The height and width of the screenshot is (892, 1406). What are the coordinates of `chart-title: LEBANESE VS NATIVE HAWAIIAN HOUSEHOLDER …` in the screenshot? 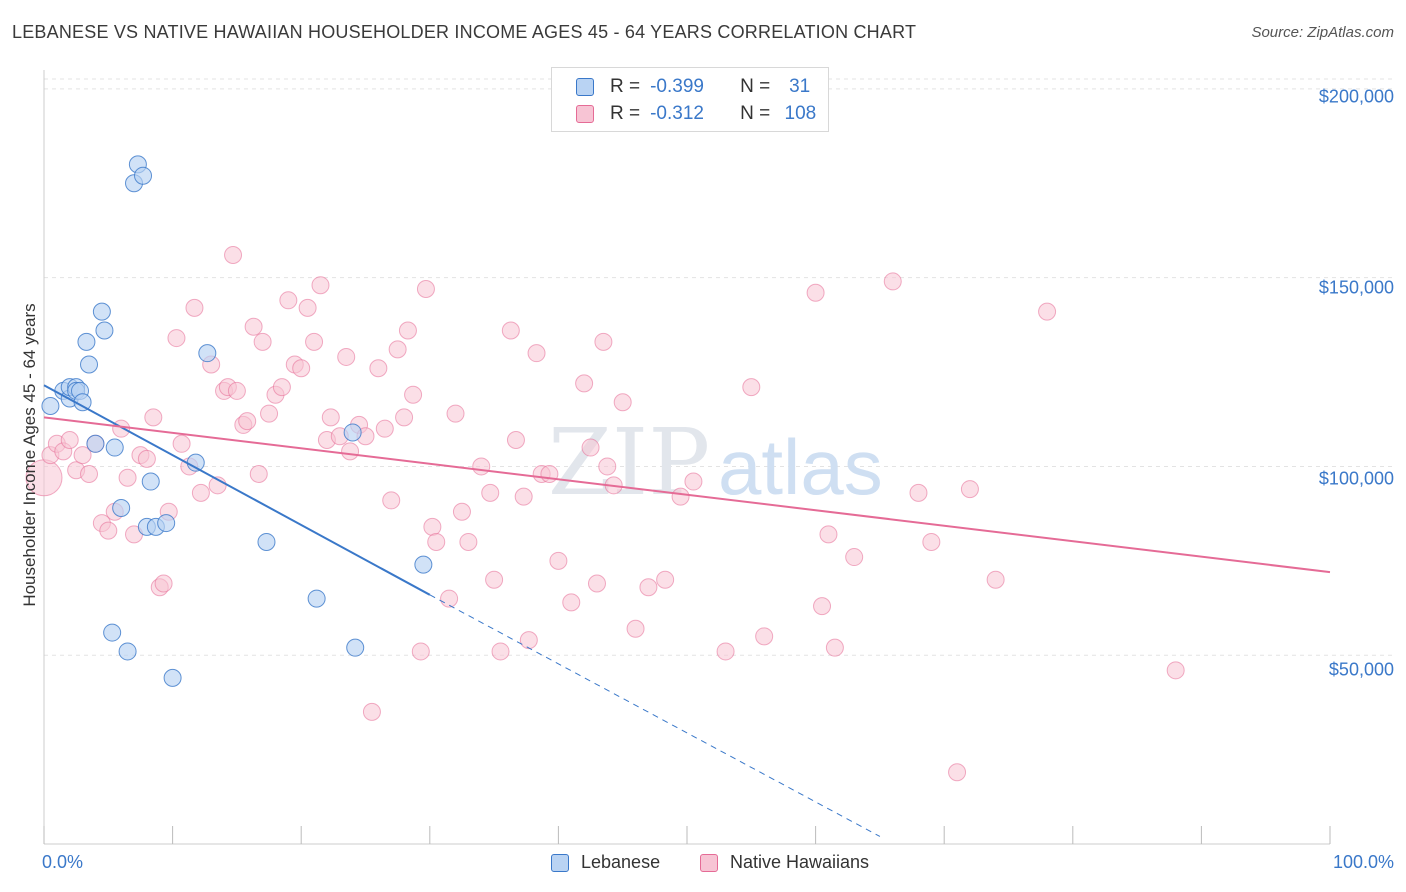 It's located at (464, 32).